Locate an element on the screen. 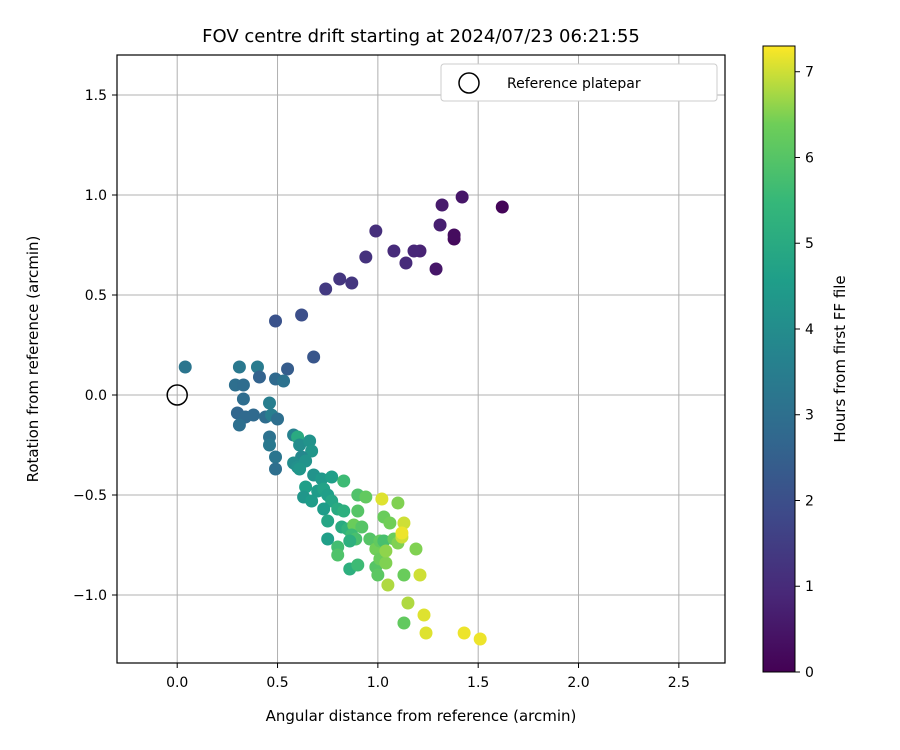 The width and height of the screenshot is (900, 750). x-tick-label: 1.5 is located at coordinates (478, 683).